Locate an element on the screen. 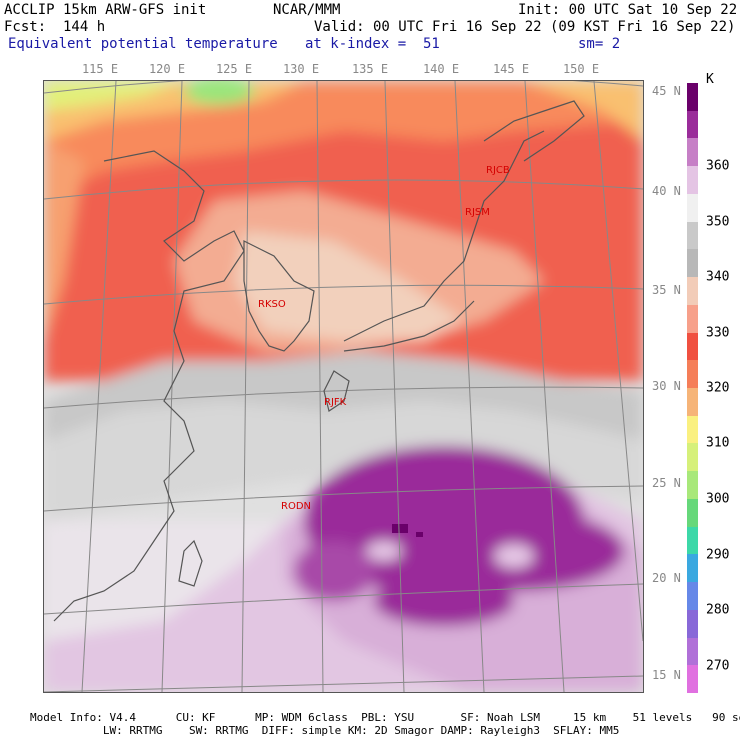  station-rodn: RODN is located at coordinates (296, 506).